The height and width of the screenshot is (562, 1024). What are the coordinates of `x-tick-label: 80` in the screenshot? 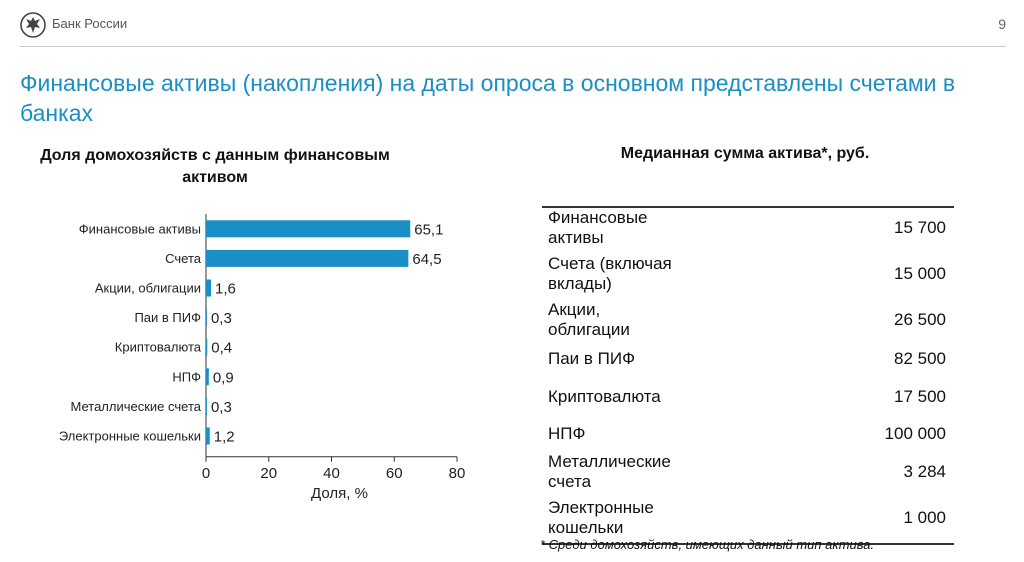 It's located at (457, 473).